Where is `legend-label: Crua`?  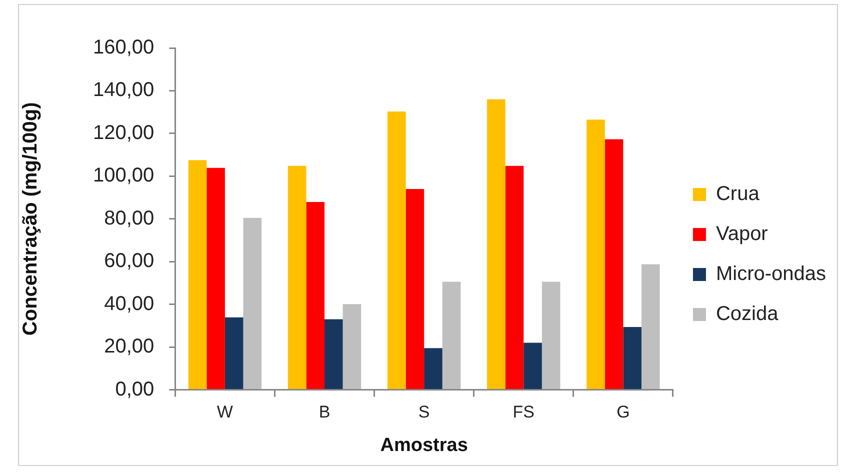 legend-label: Crua is located at coordinates (738, 194).